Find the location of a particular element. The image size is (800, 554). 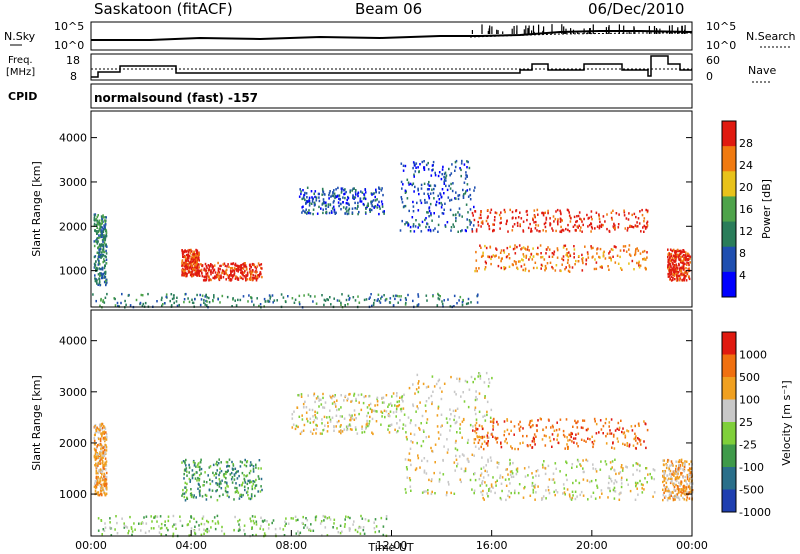

power-y-tick-label: 1000 is located at coordinates (73, 271).